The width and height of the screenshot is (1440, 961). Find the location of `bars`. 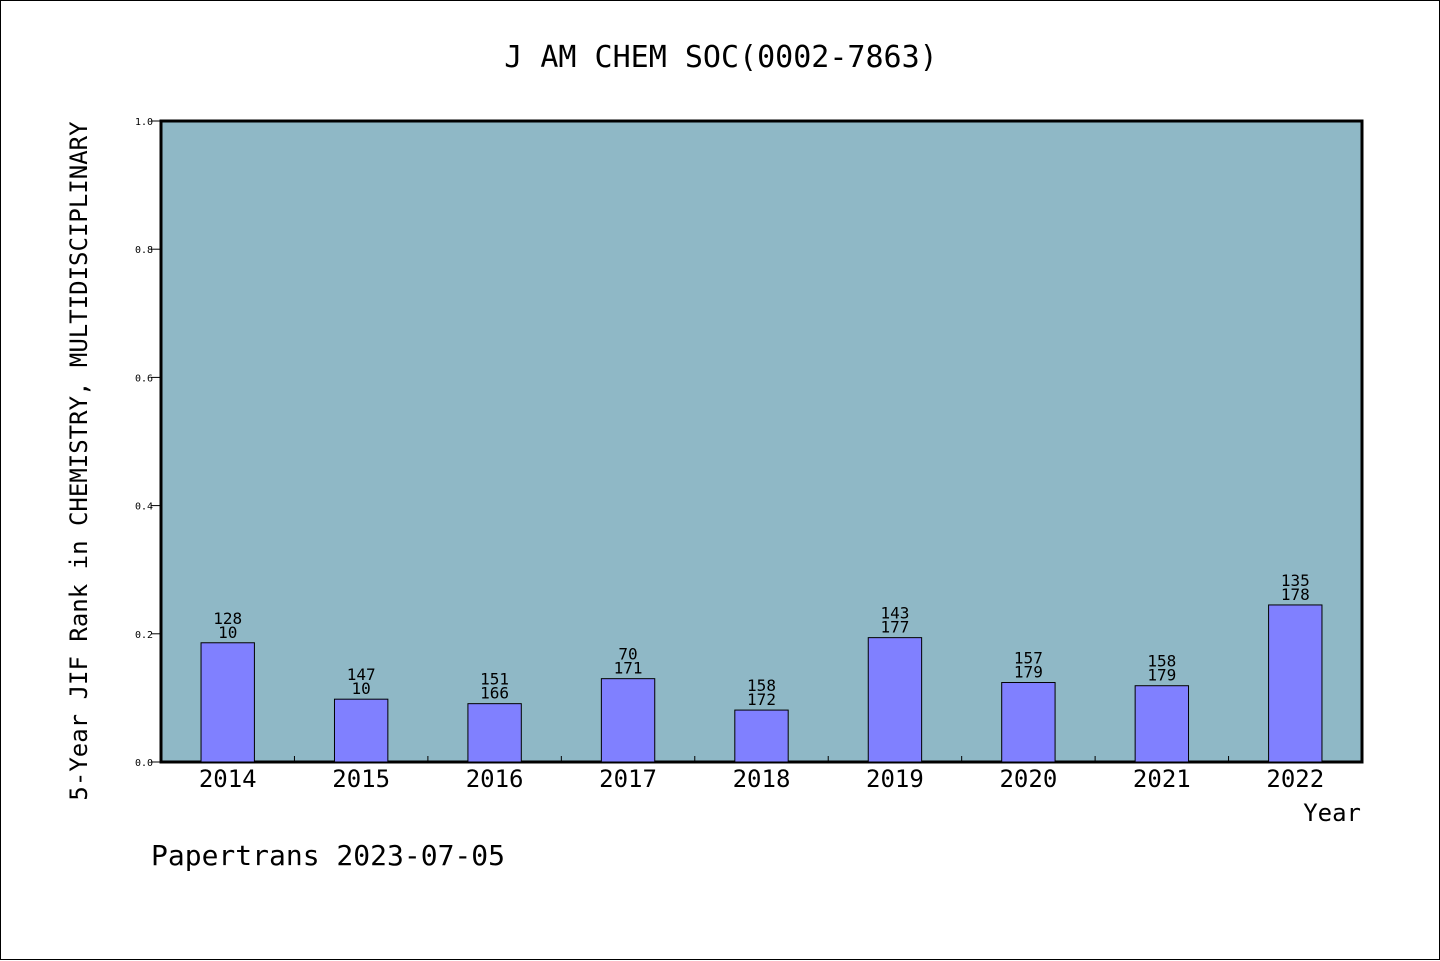

bars is located at coordinates (761, 683).